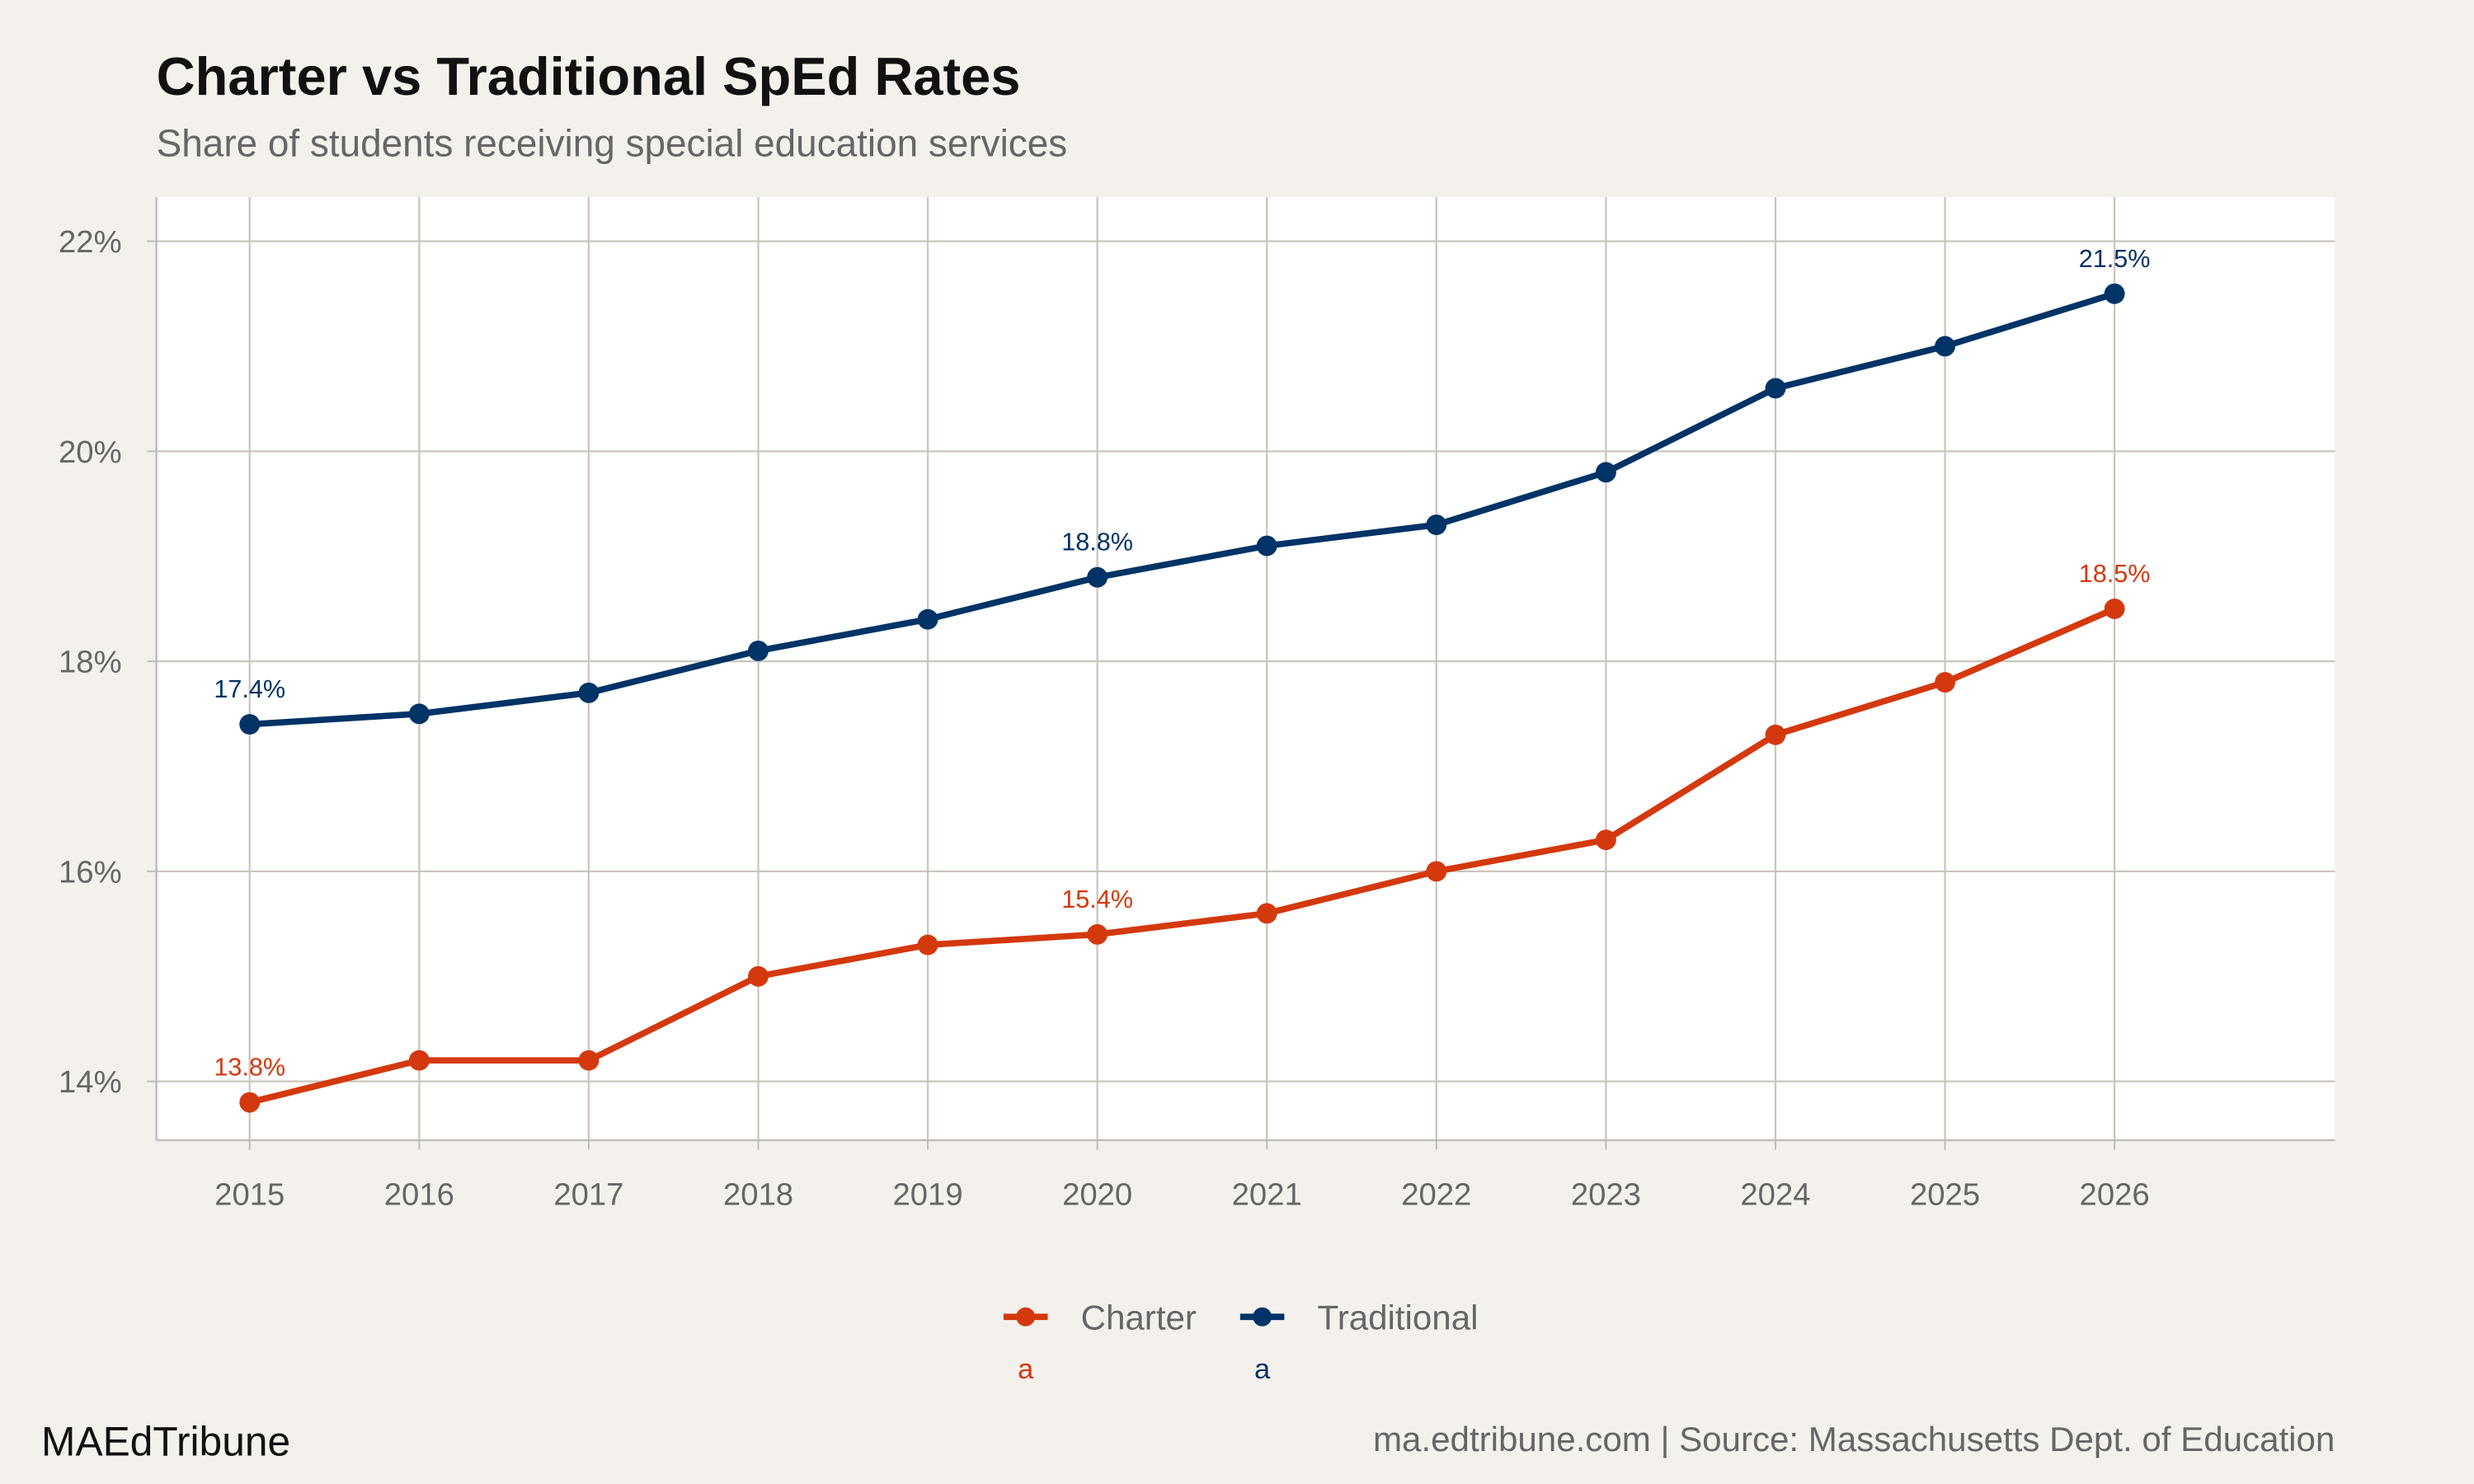 The image size is (2474, 1484). I want to click on y-tick-label: 18%, so click(90, 662).